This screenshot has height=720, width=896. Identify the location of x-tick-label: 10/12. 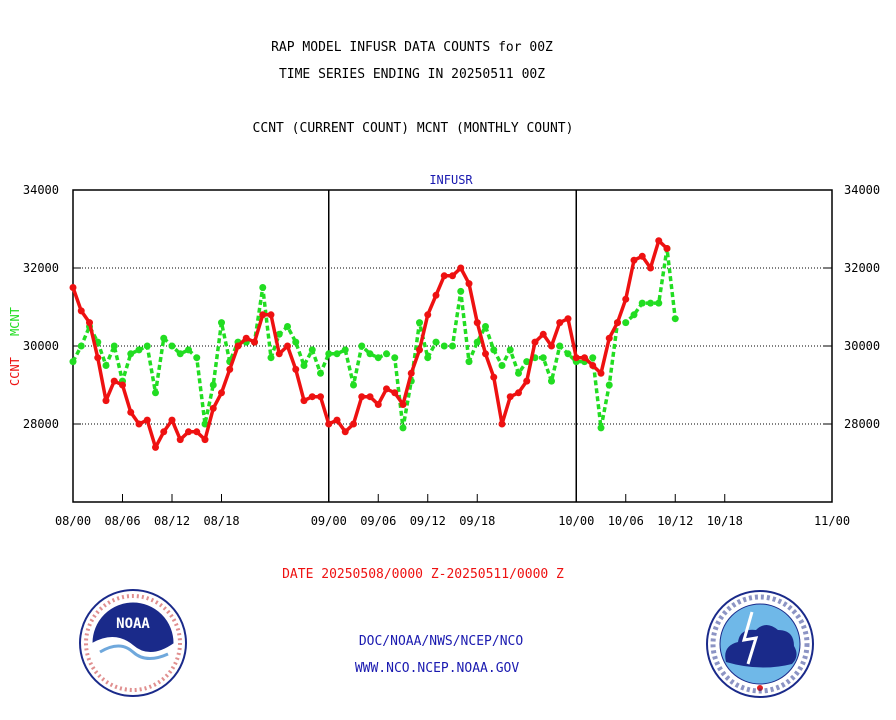
(675, 521).